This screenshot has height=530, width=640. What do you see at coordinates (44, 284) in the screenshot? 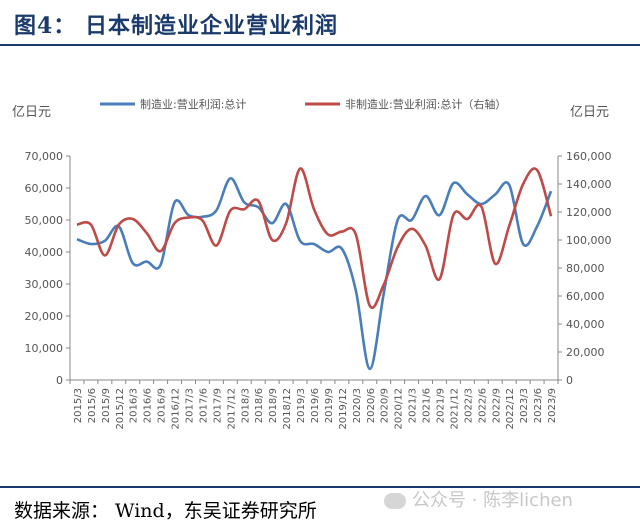
I see `left-tick-label: 30,000` at bounding box center [44, 284].